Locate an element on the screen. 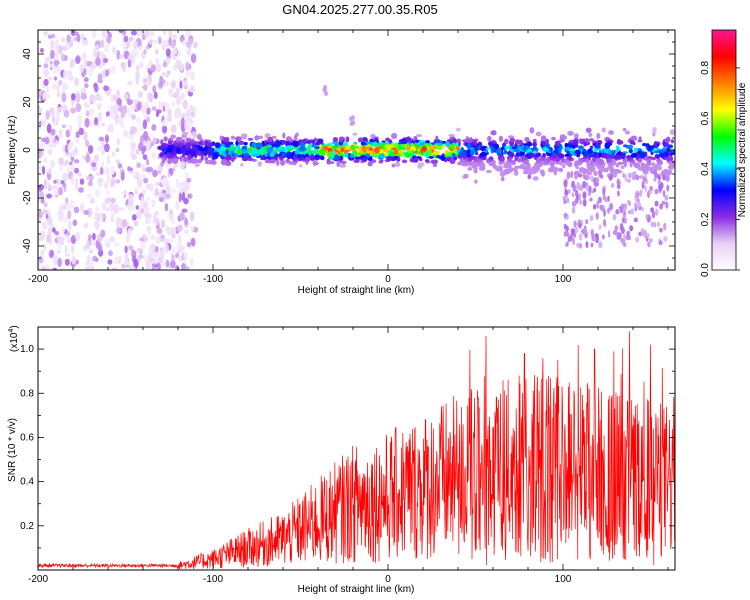  snr-x-tick-label: 0 is located at coordinates (388, 579).